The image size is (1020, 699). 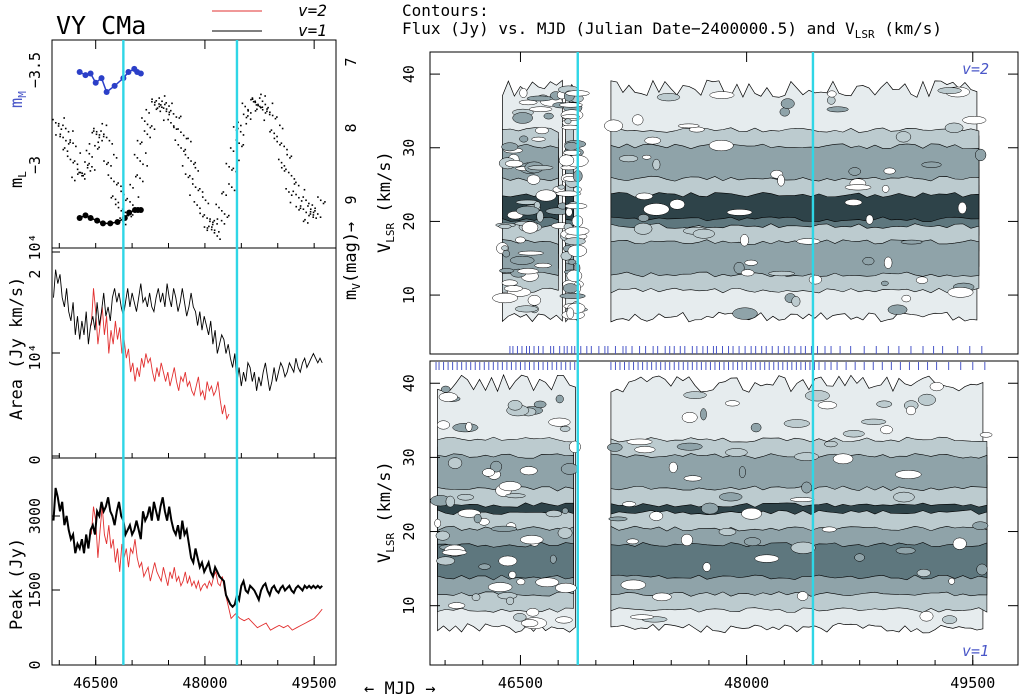 I want to click on x-tick-label: 46500, so click(x=95, y=683).